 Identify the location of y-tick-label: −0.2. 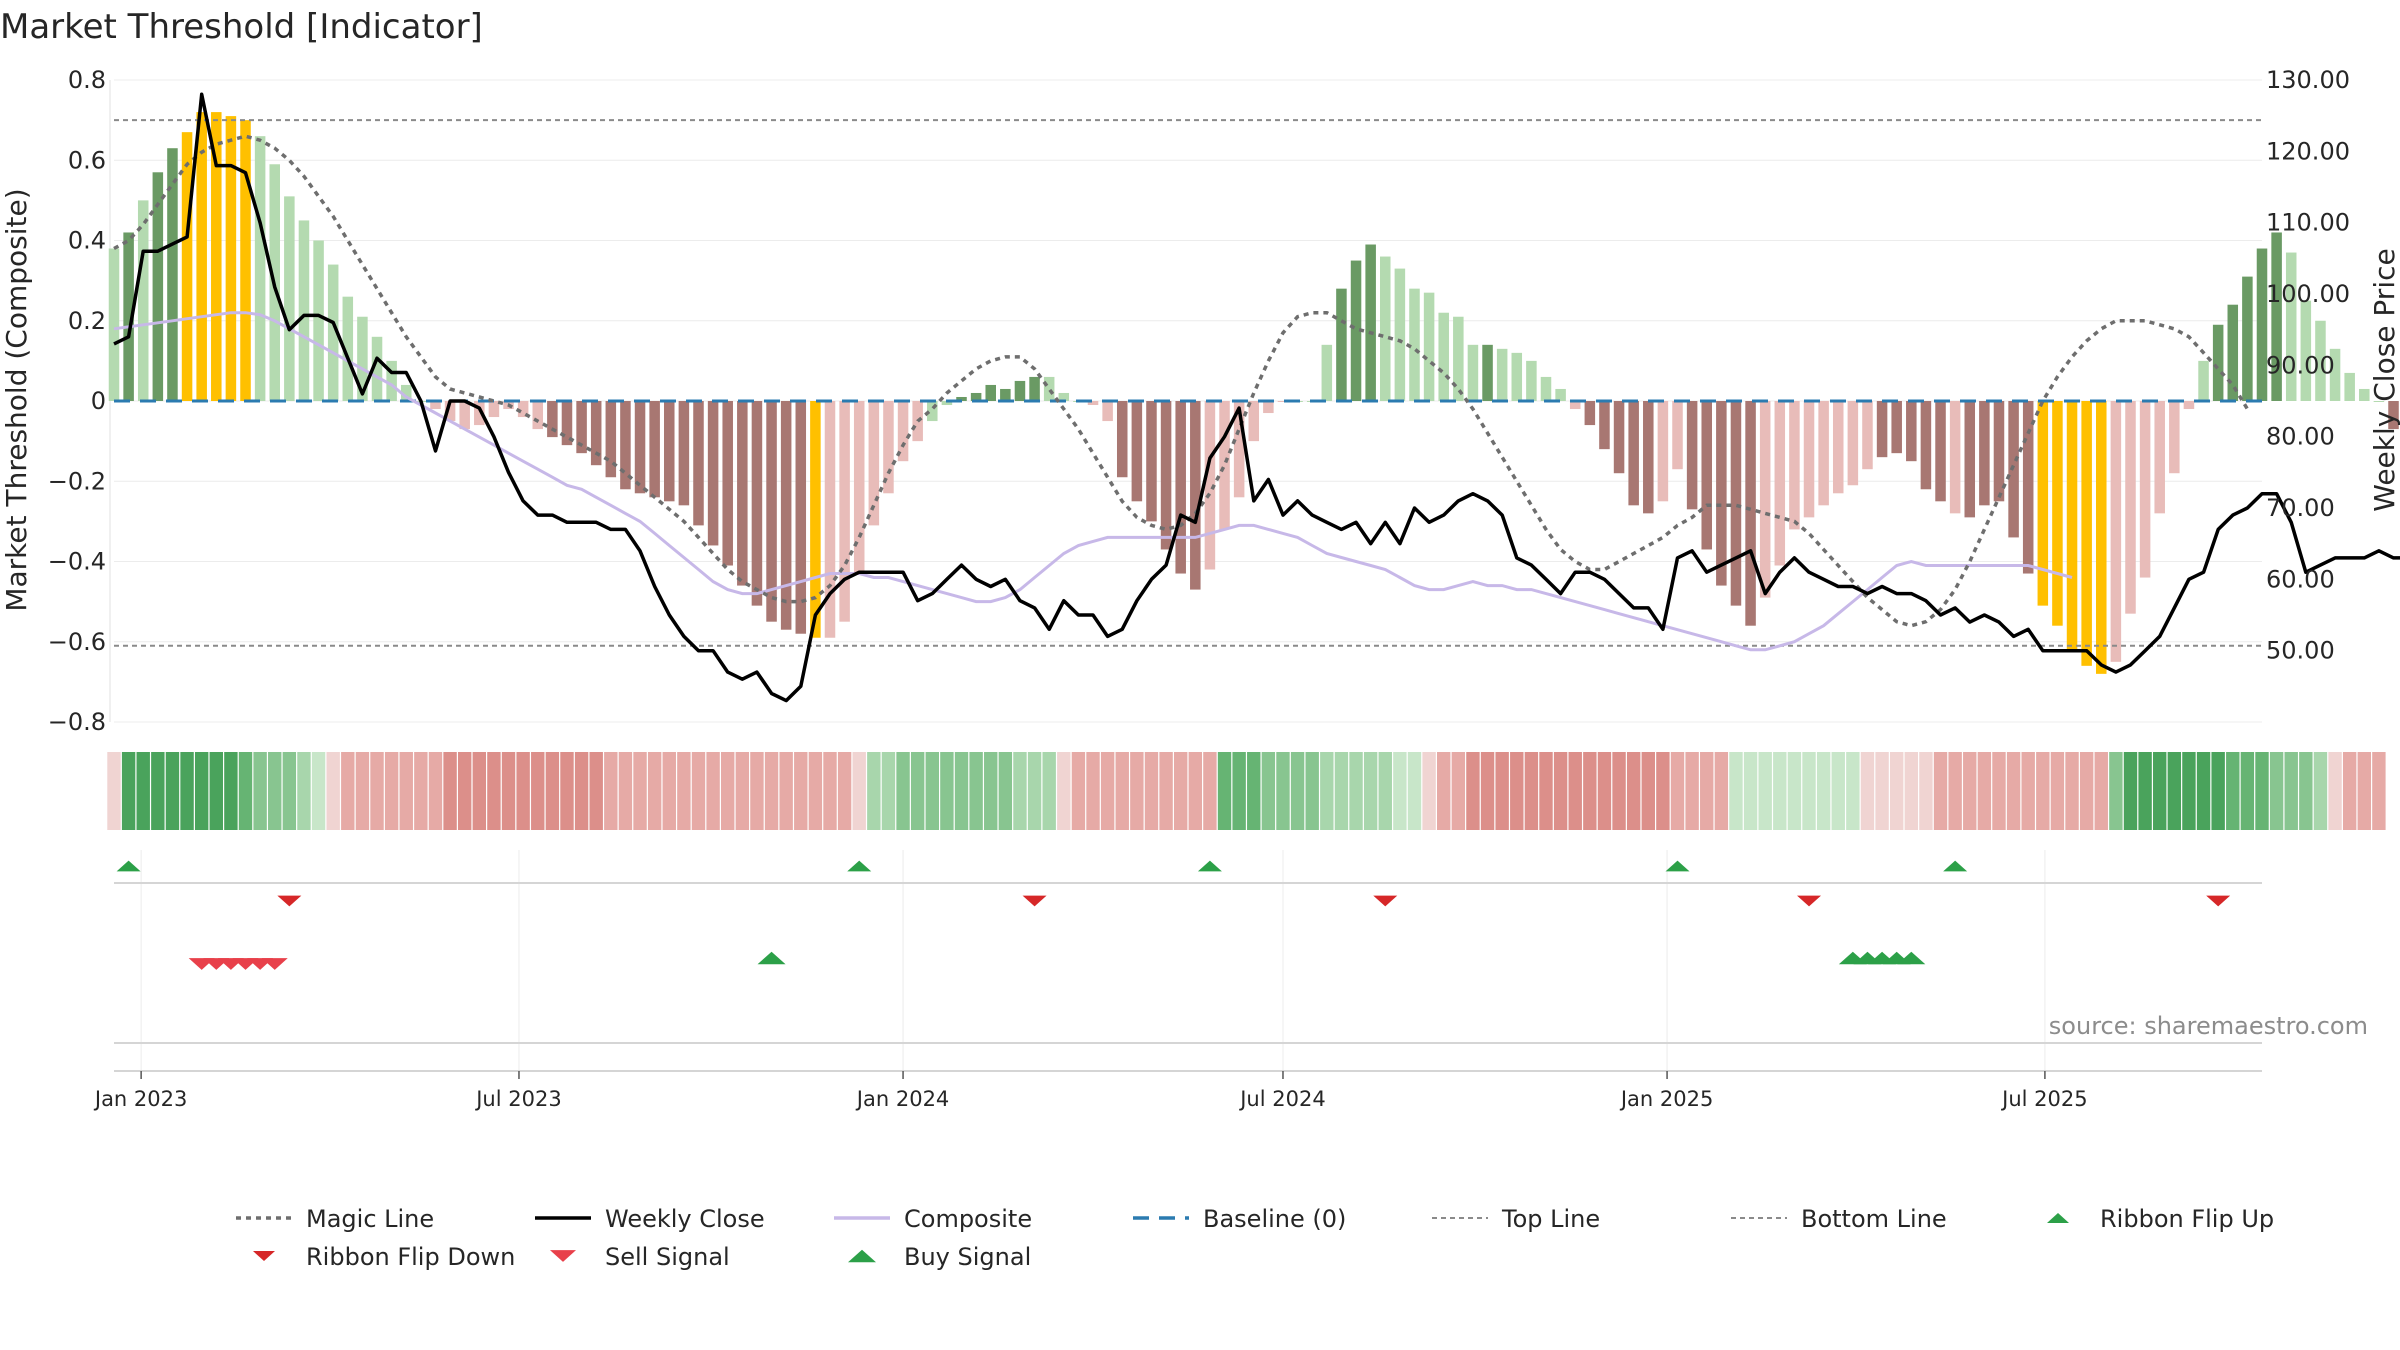
(77, 481).